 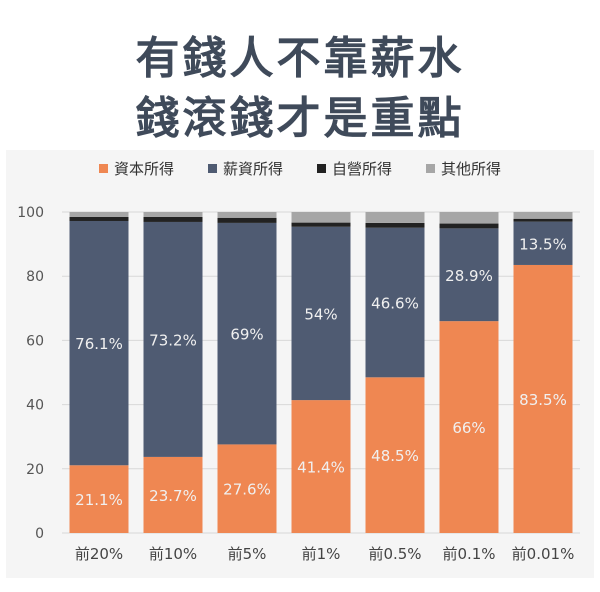 What do you see at coordinates (143, 169) in the screenshot?
I see `legend-label: 資本所得` at bounding box center [143, 169].